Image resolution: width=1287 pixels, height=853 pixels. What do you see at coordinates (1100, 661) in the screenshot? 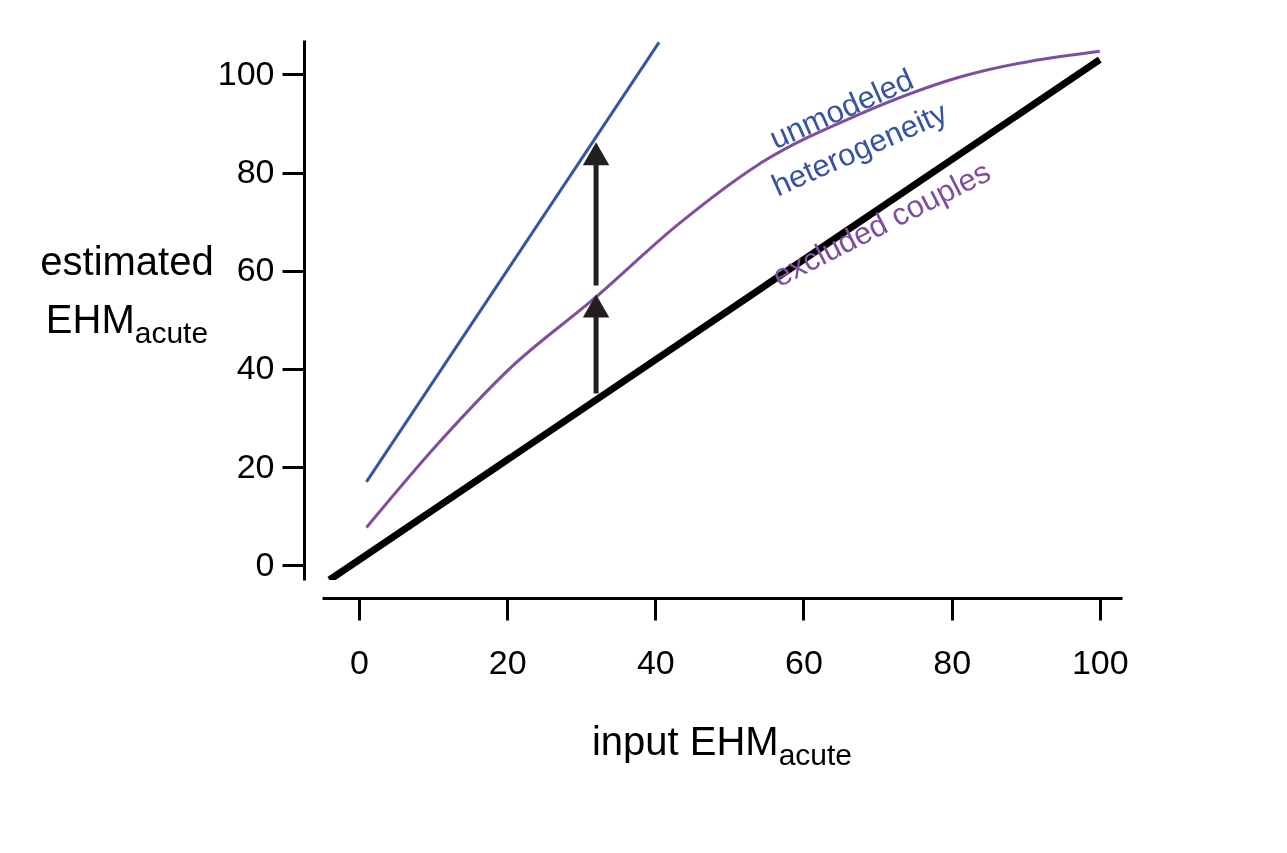
I see `x-tick-label: 100` at bounding box center [1100, 661].